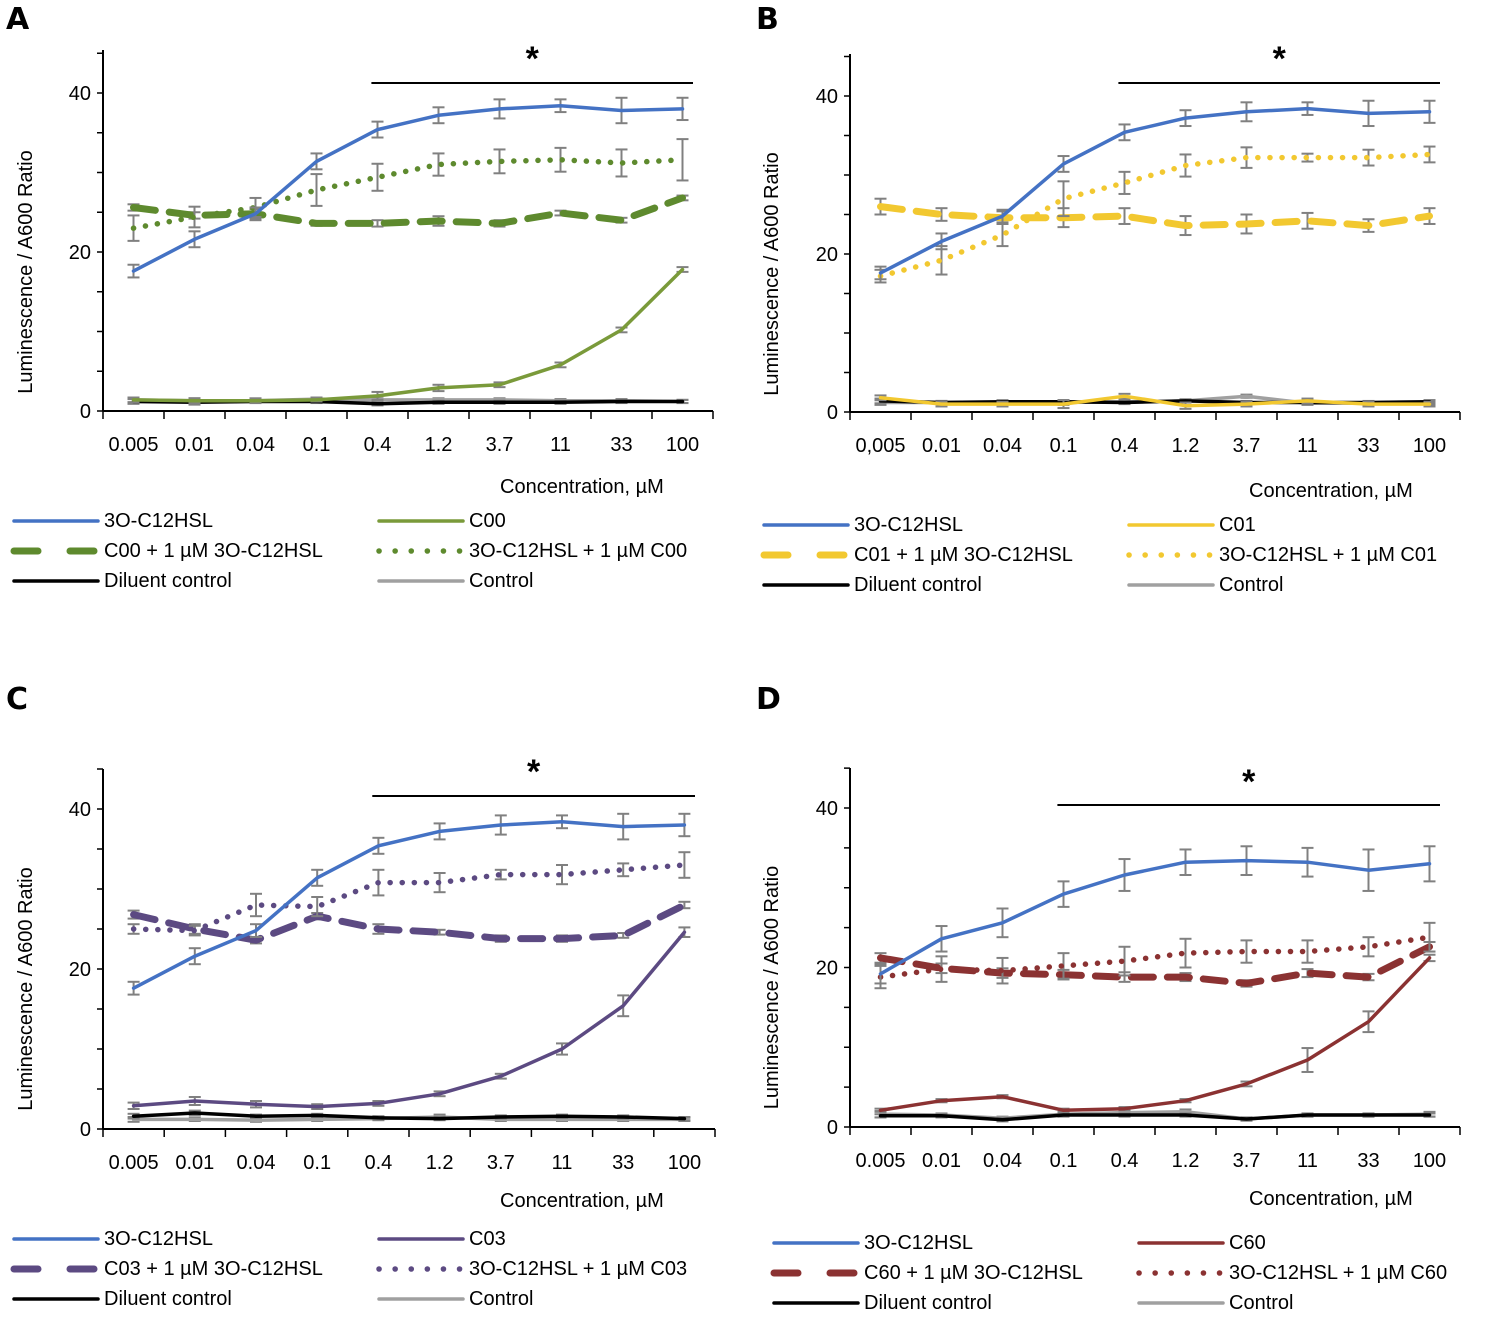 This screenshot has height=1318, width=1499. What do you see at coordinates (409, 922) in the screenshot?
I see `series-c03-1-m-3o-c12hsl` at bounding box center [409, 922].